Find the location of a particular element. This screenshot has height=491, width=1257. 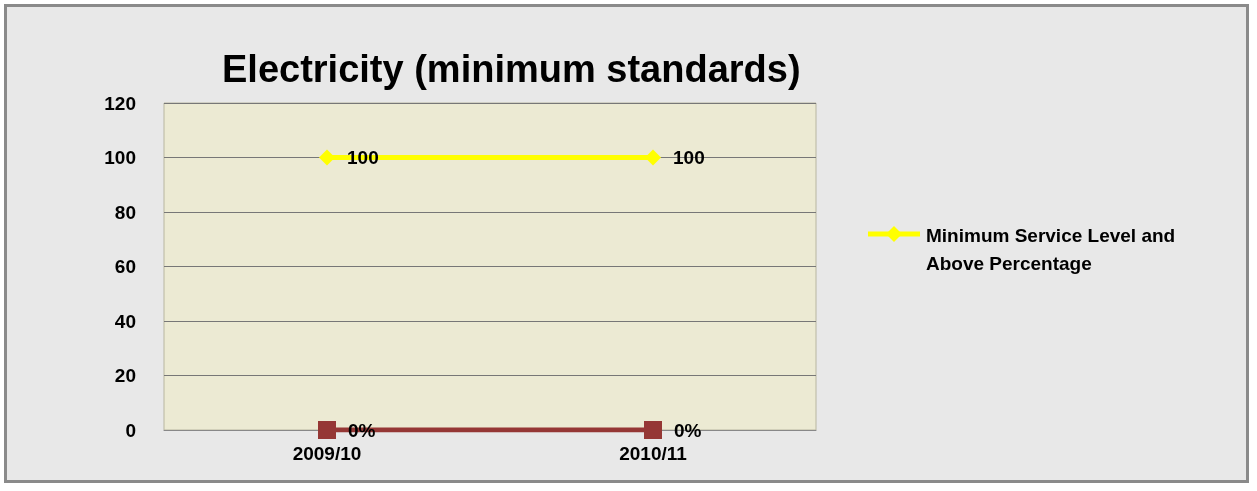

y-tick-label: 100 is located at coordinates (120, 157).